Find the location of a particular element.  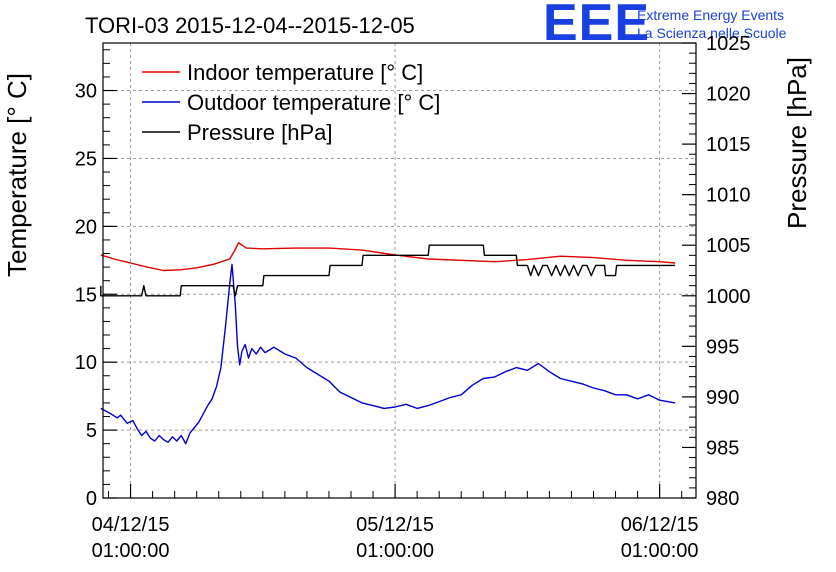

series-line-indoor is located at coordinates (388, 256).